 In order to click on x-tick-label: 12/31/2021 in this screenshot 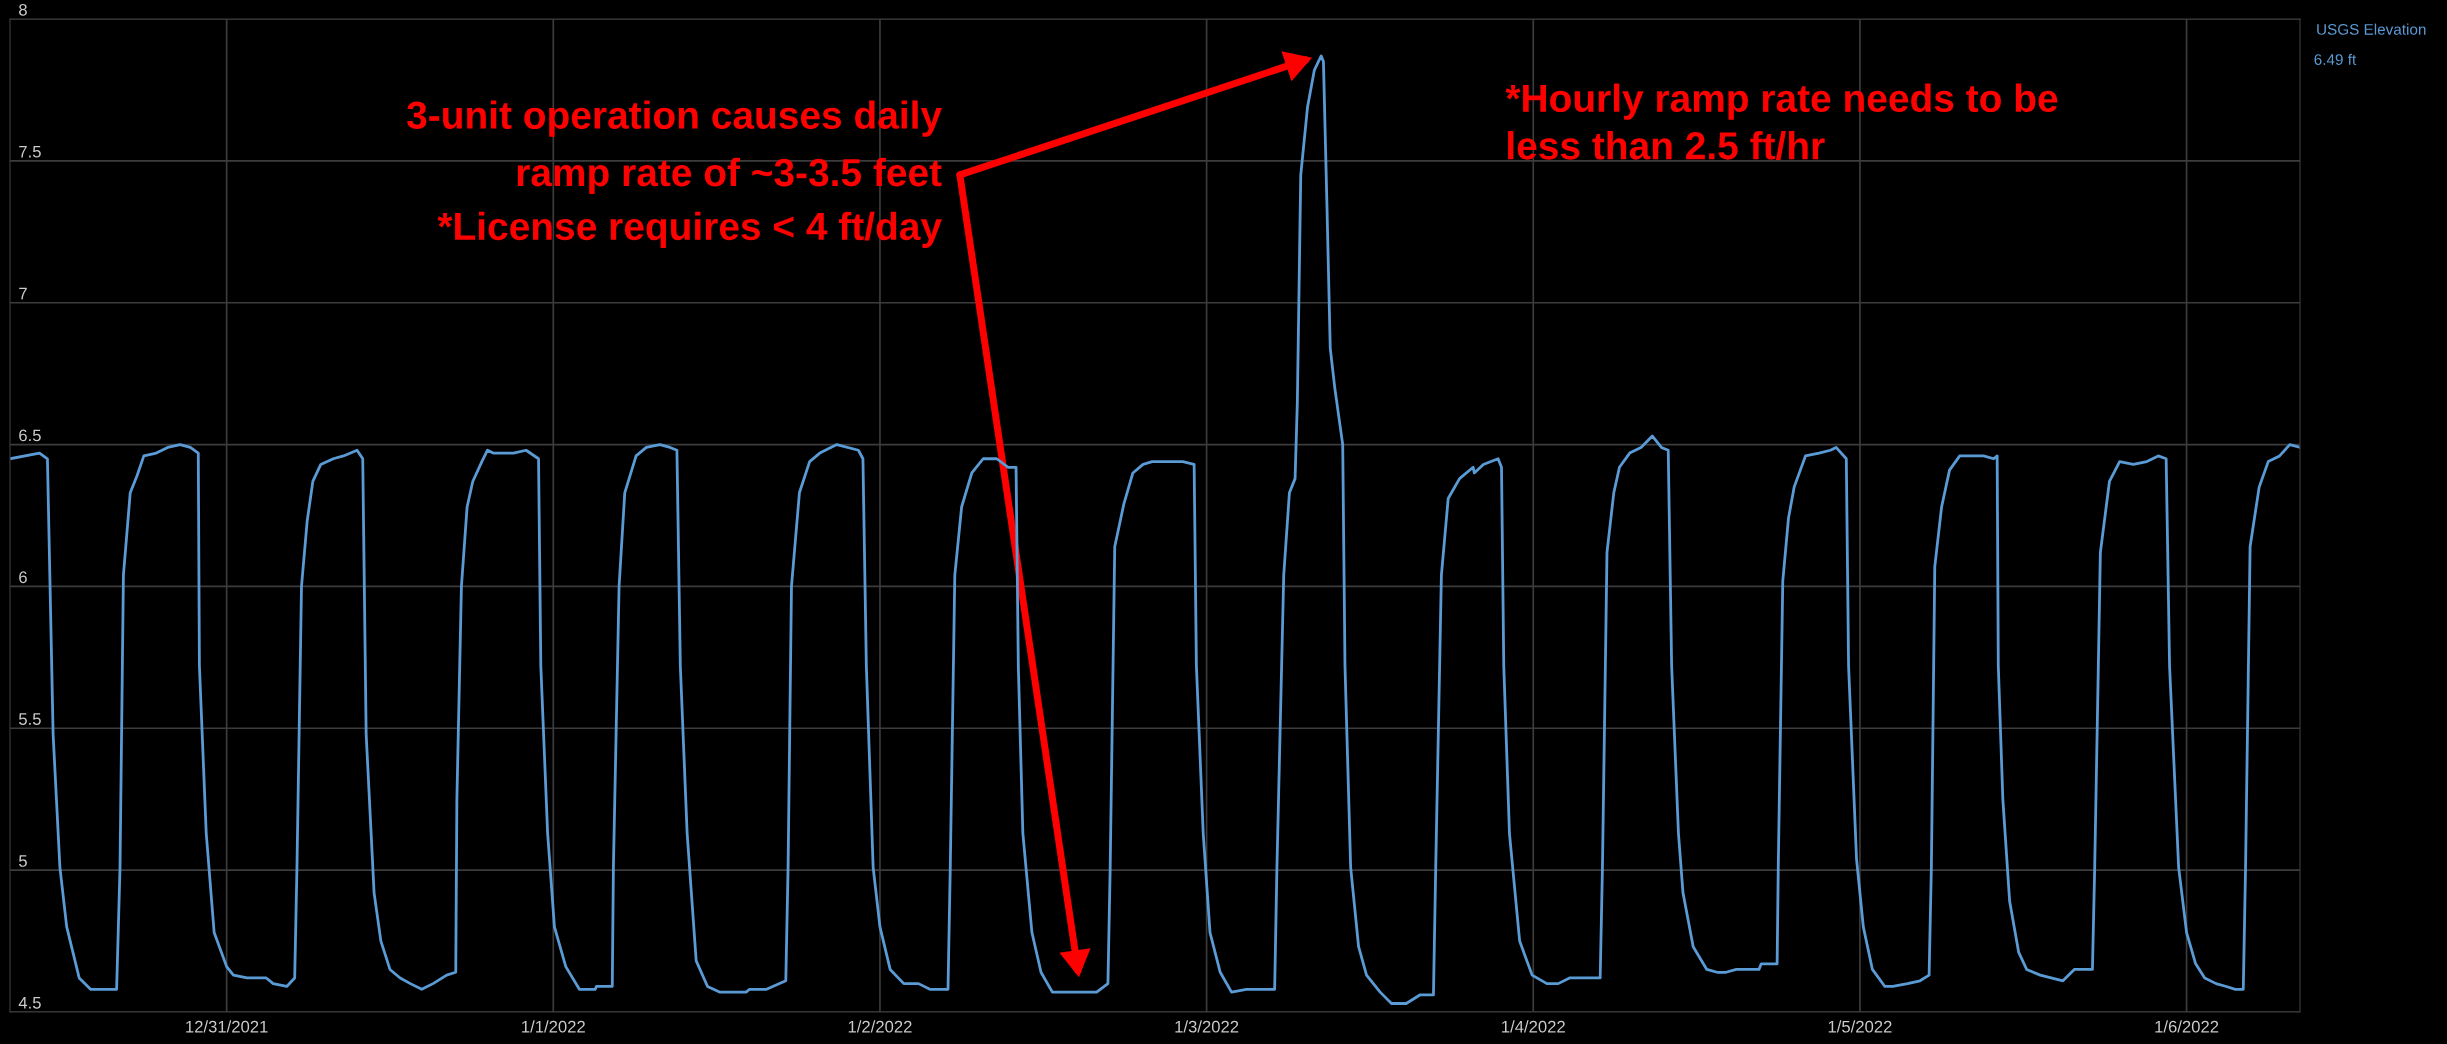, I will do `click(227, 1026)`.